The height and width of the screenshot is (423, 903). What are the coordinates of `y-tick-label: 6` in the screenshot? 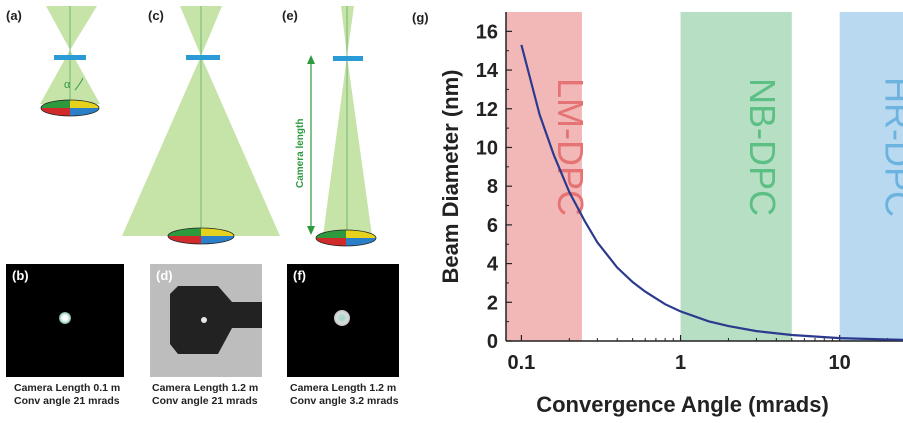 It's located at (492, 226).